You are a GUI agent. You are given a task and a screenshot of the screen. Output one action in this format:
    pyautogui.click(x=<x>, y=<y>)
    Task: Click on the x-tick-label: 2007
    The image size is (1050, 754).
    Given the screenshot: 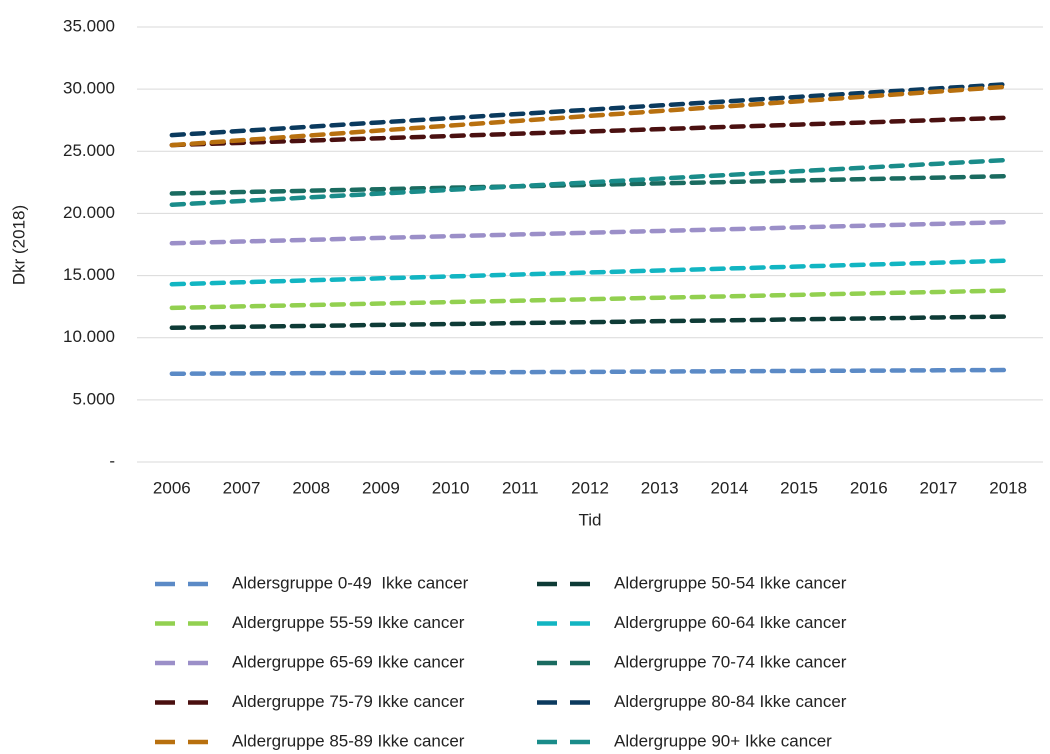 What is the action you would take?
    pyautogui.click(x=242, y=487)
    